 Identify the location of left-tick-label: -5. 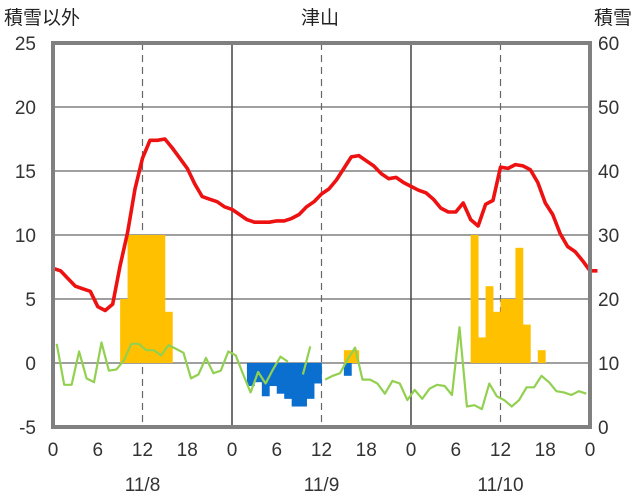
(27, 428).